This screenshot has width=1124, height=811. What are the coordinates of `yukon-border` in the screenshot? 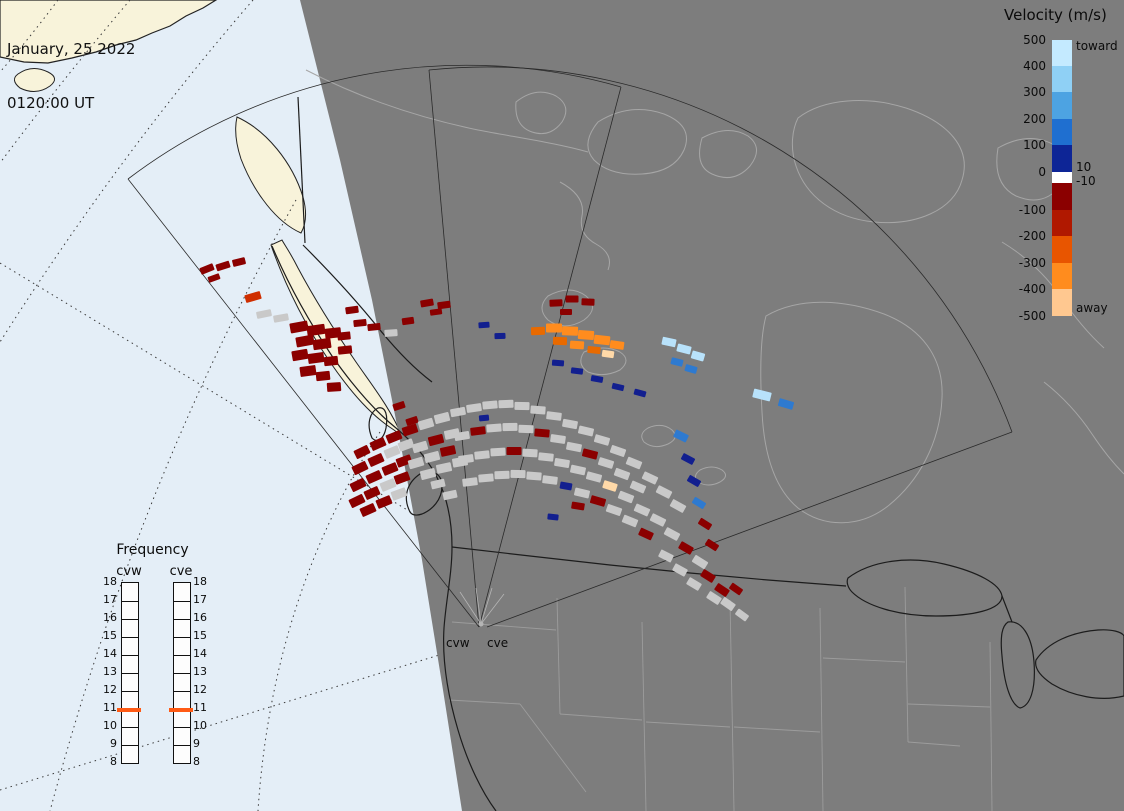 It's located at (301, 170).